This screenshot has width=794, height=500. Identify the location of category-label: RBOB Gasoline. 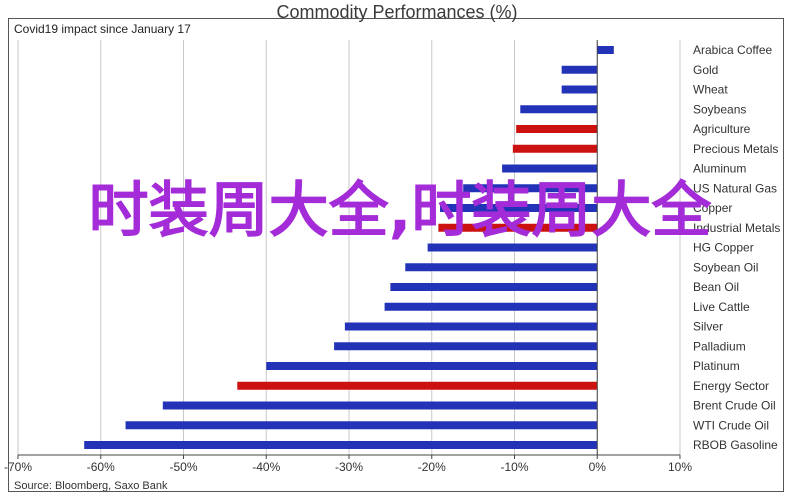
(735, 445).